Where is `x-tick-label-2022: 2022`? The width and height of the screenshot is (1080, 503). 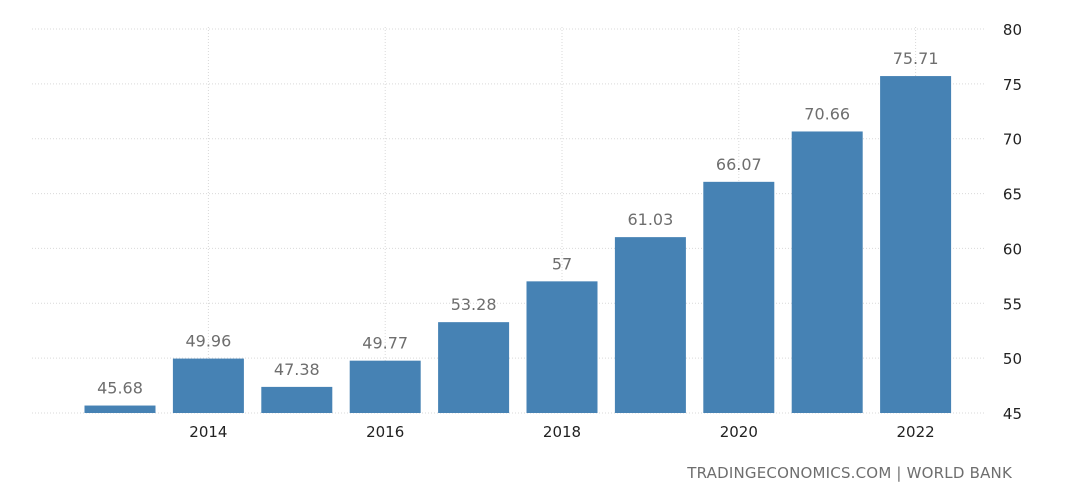
x-tick-label-2022: 2022 is located at coordinates (916, 432).